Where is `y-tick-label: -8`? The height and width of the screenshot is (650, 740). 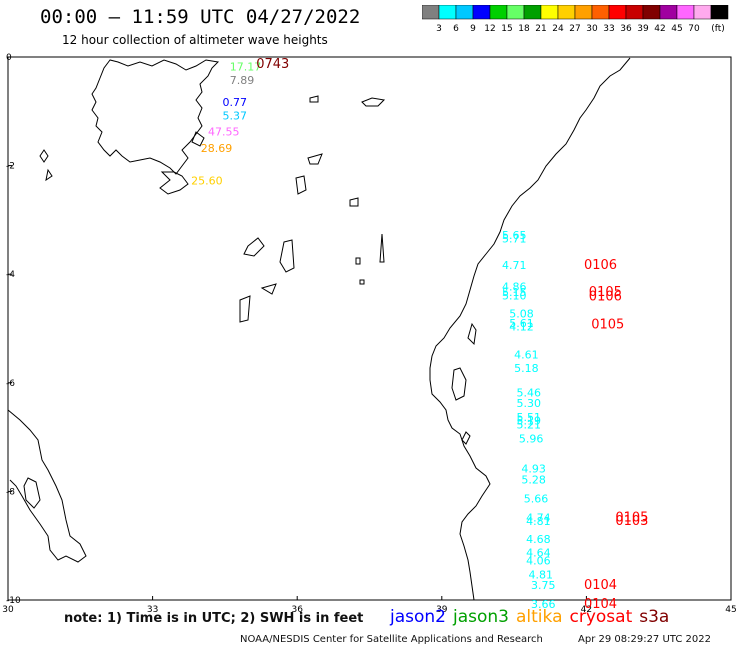 y-tick-label: -8 is located at coordinates (10, 492).